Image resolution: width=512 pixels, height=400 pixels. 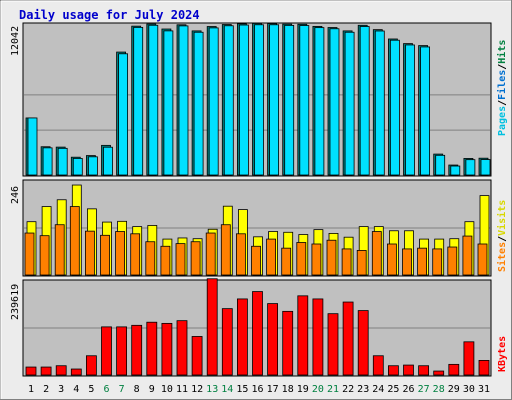 I want to click on day-label: 11, so click(x=182, y=389).